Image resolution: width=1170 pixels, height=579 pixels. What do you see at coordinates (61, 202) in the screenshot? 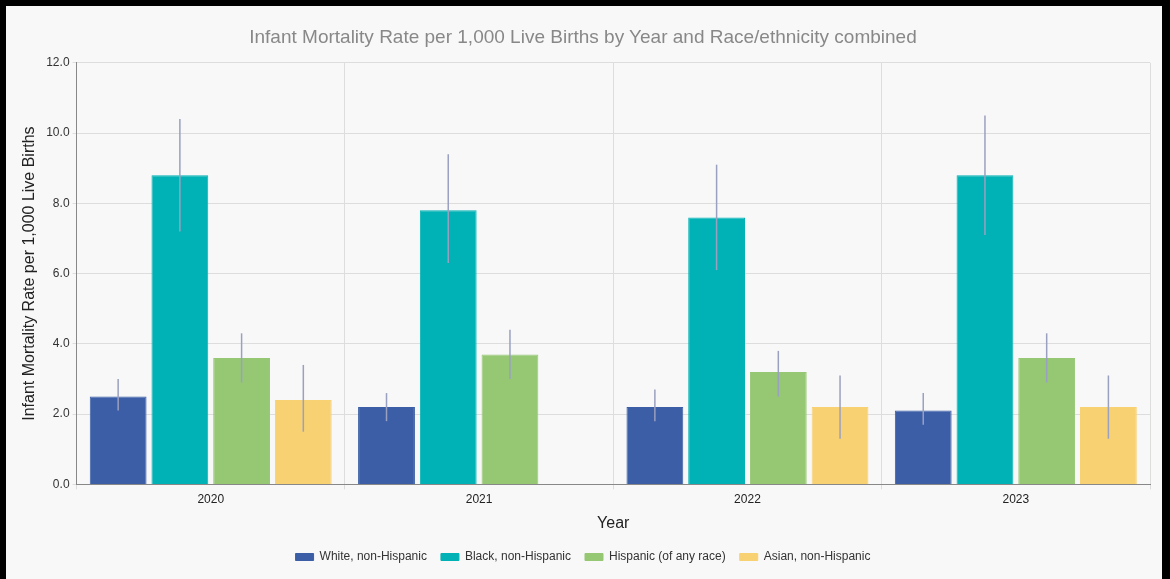
I see `y-tick-label: 8.0` at bounding box center [61, 202].